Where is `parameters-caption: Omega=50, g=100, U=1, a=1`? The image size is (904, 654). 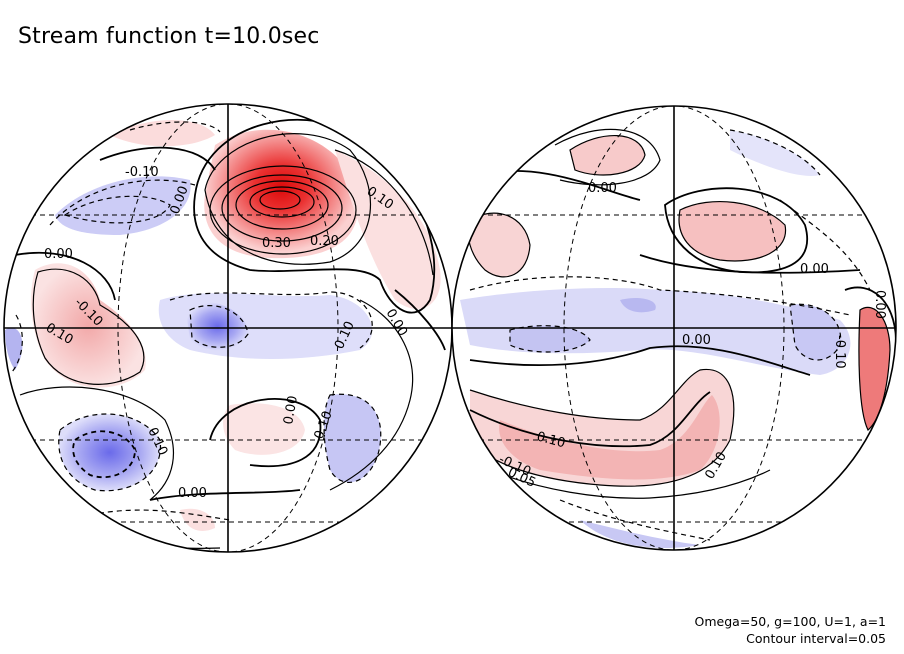 parameters-caption: Omega=50, g=100, U=1, a=1 is located at coordinates (790, 621).